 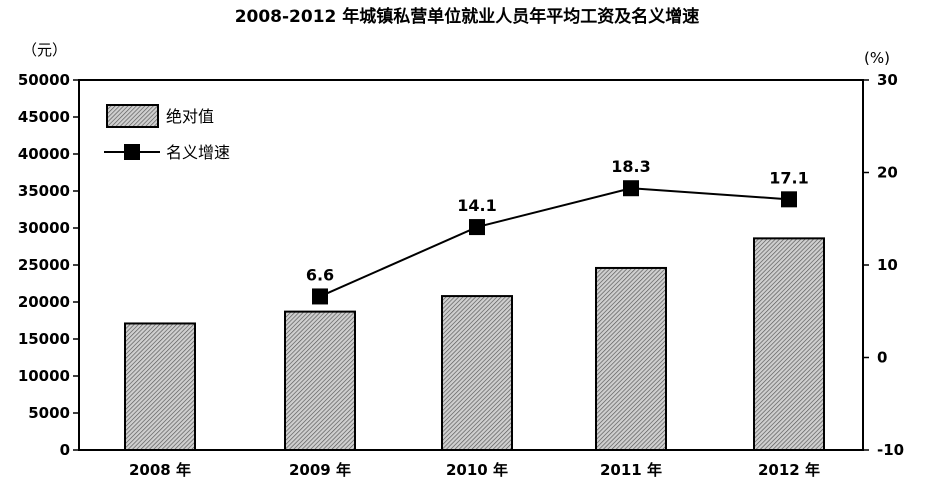 I want to click on growth-line, so click(x=554, y=242).